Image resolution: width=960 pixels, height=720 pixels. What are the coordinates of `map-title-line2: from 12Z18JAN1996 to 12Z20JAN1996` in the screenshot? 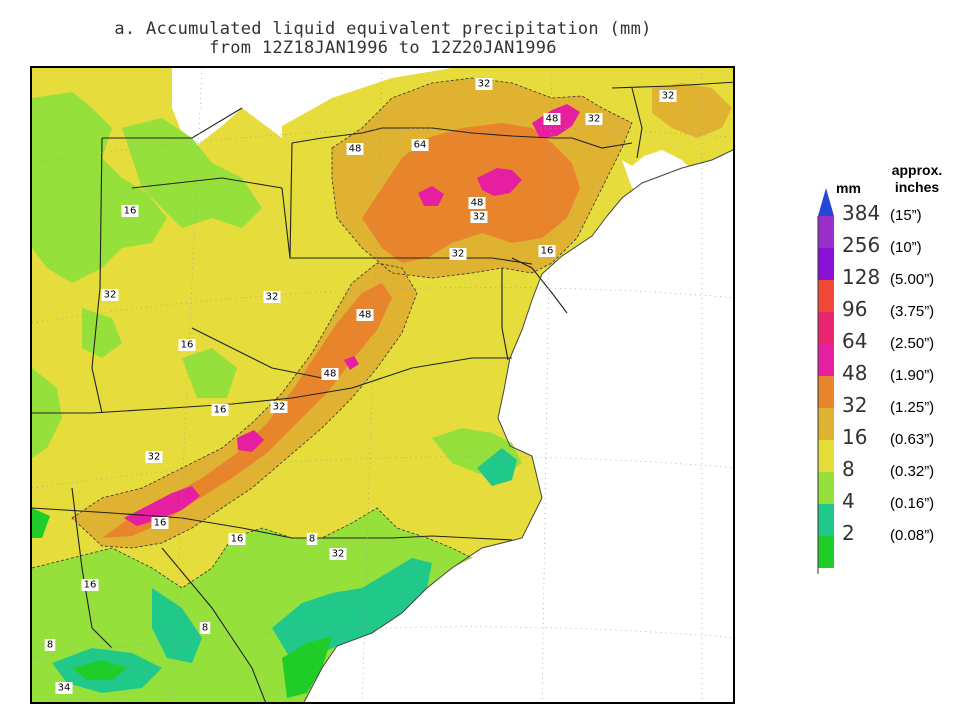 It's located at (383, 48).